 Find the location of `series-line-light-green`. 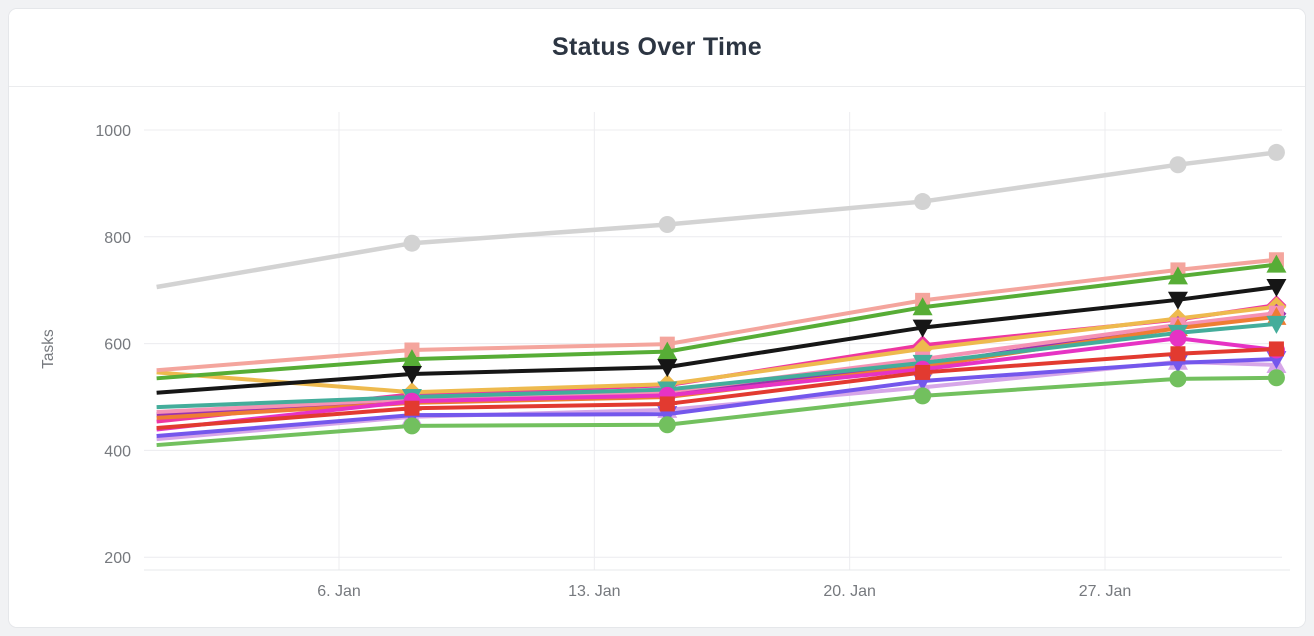

series-line-light-green is located at coordinates (716, 411).